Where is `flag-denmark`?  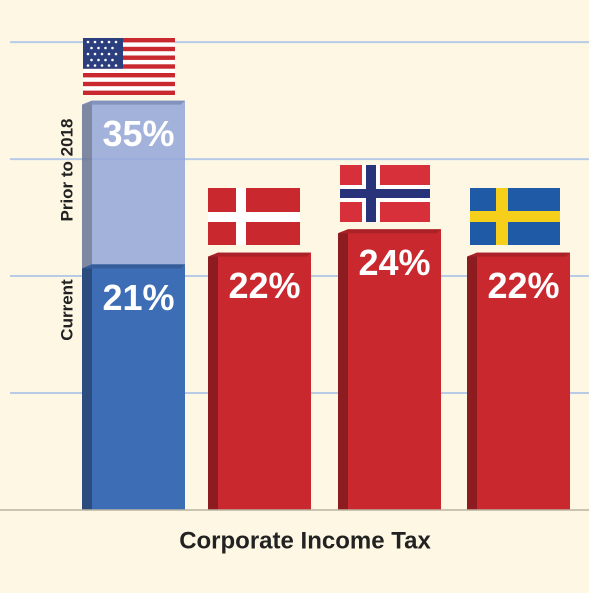 flag-denmark is located at coordinates (254, 216).